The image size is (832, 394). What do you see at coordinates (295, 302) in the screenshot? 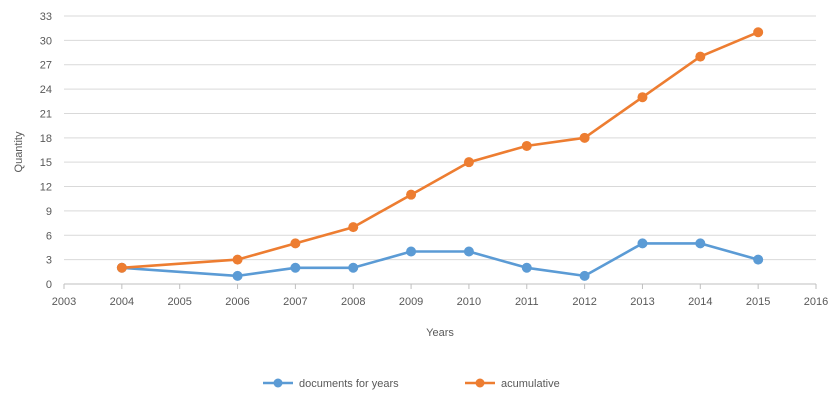
I see `x-tick-label: 2007` at bounding box center [295, 302].